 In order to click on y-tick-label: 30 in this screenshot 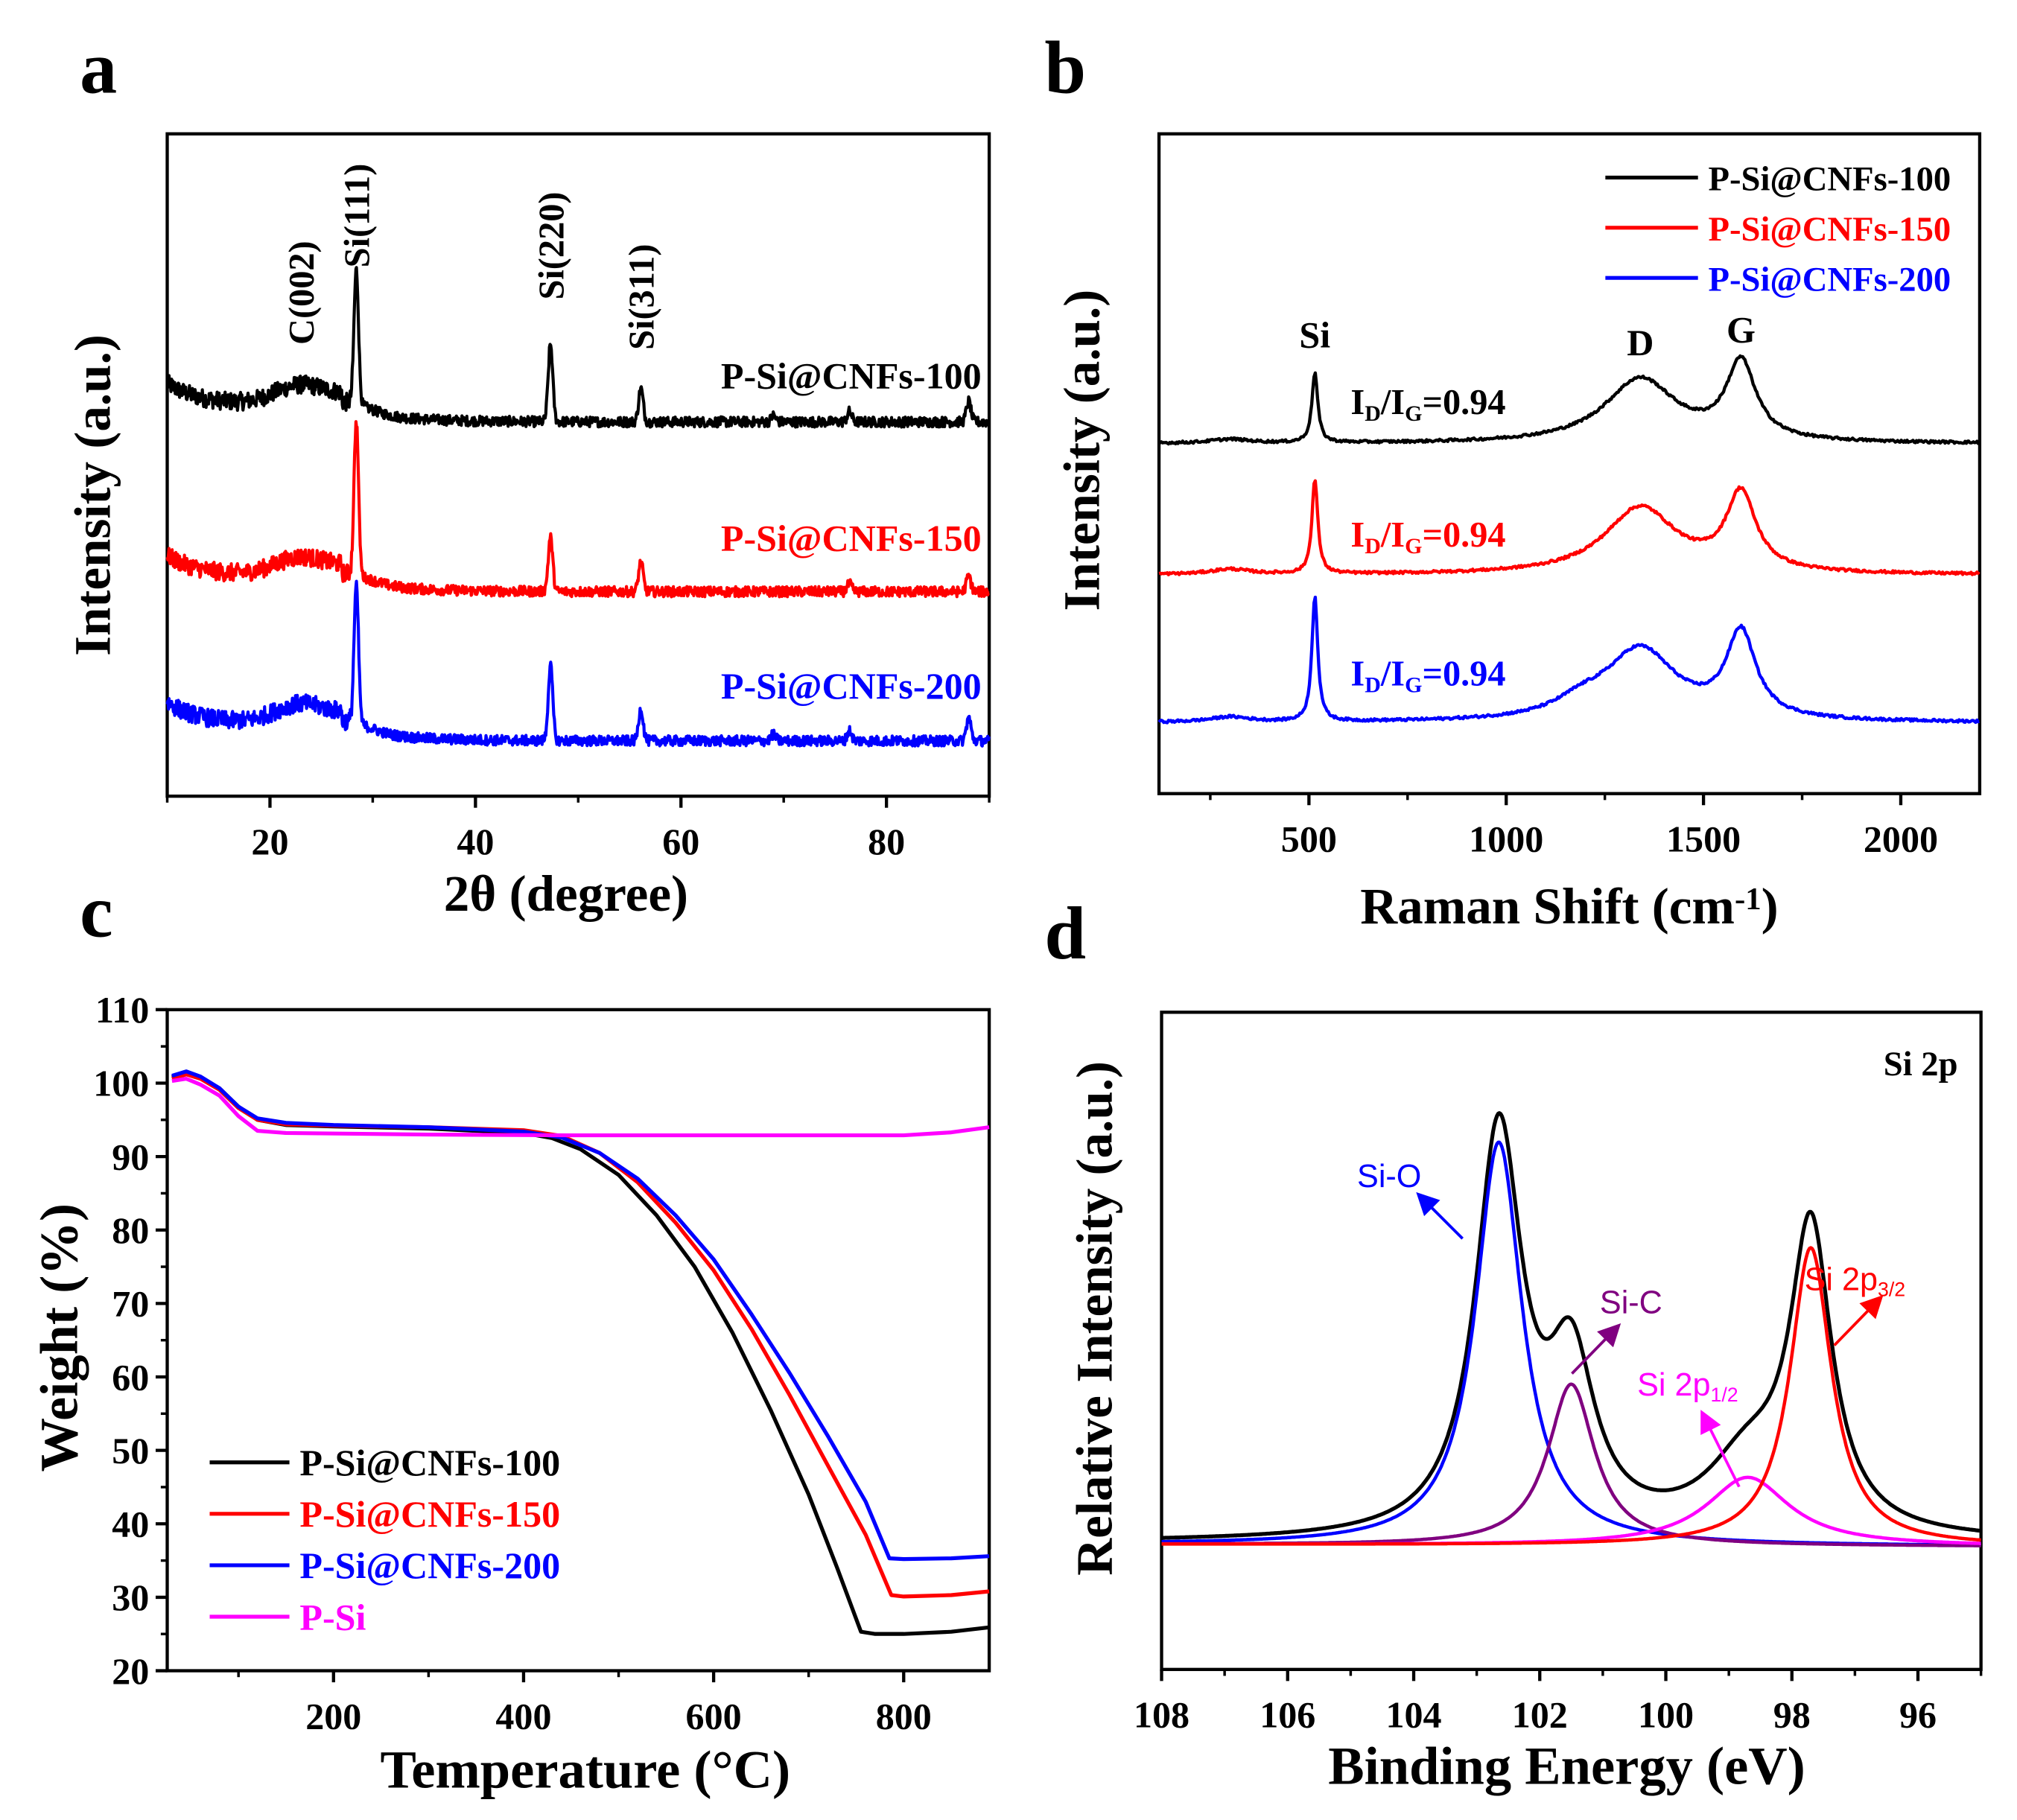, I will do `click(130, 1597)`.